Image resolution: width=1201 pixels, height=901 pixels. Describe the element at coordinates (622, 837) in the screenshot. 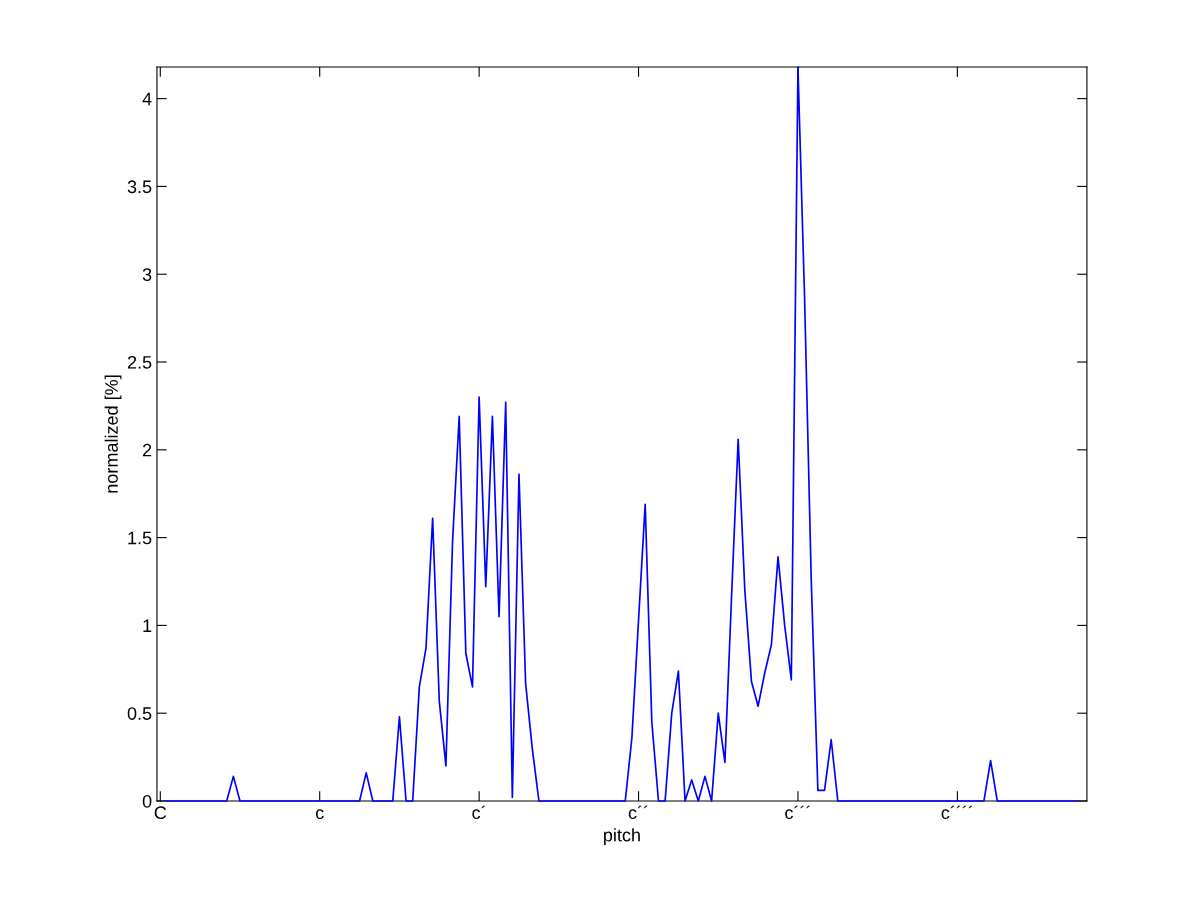

I see `x-axis-title: pitch` at that location.